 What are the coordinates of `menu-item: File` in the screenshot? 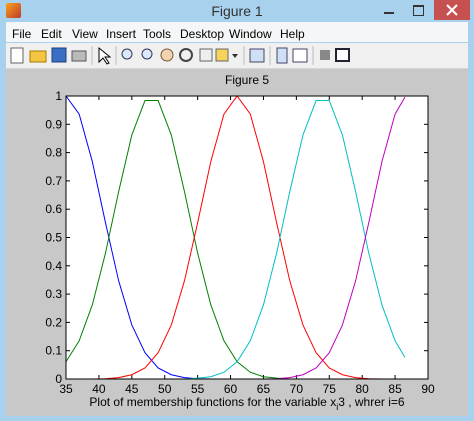 It's located at (22, 34).